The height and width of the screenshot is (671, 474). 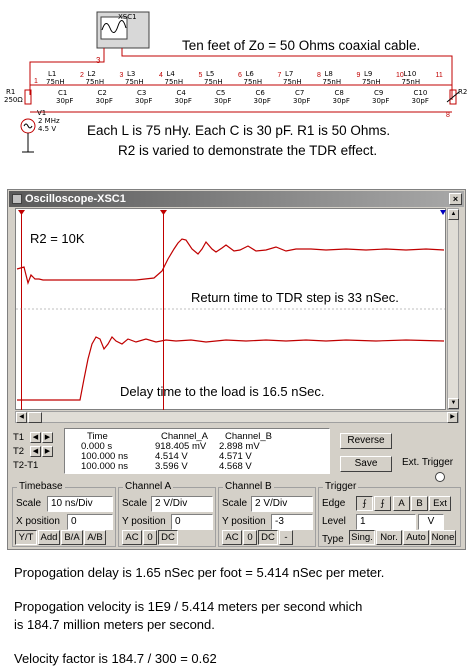 I want to click on reverse-button: Reverse, so click(x=366, y=441).